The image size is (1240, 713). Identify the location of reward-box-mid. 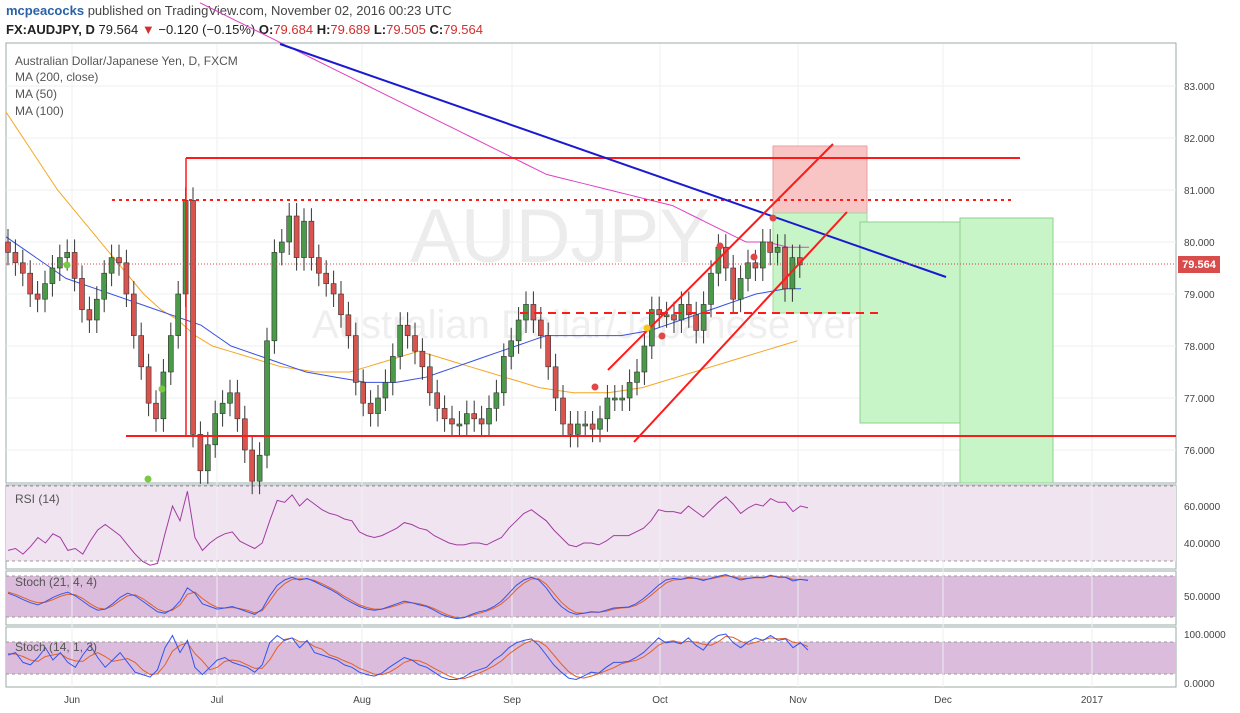
(910, 322).